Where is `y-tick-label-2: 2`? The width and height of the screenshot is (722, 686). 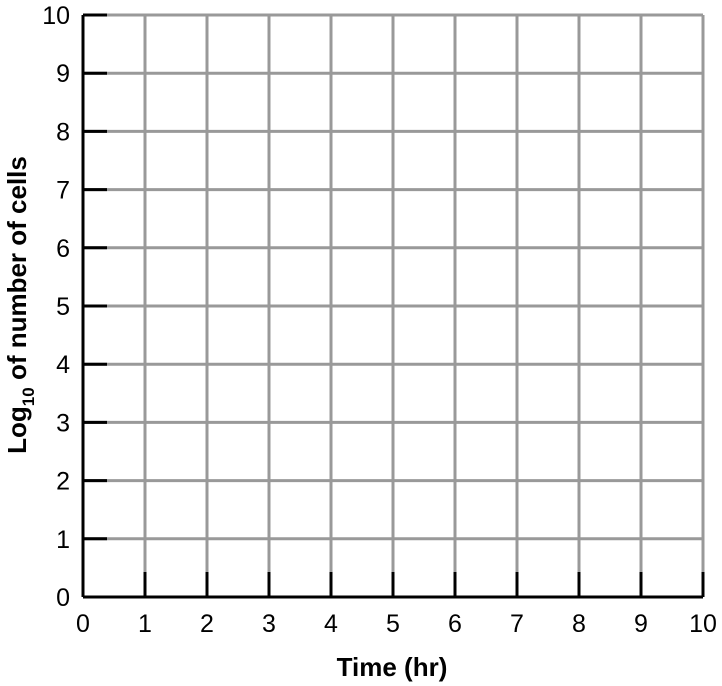 y-tick-label-2: 2 is located at coordinates (63, 482).